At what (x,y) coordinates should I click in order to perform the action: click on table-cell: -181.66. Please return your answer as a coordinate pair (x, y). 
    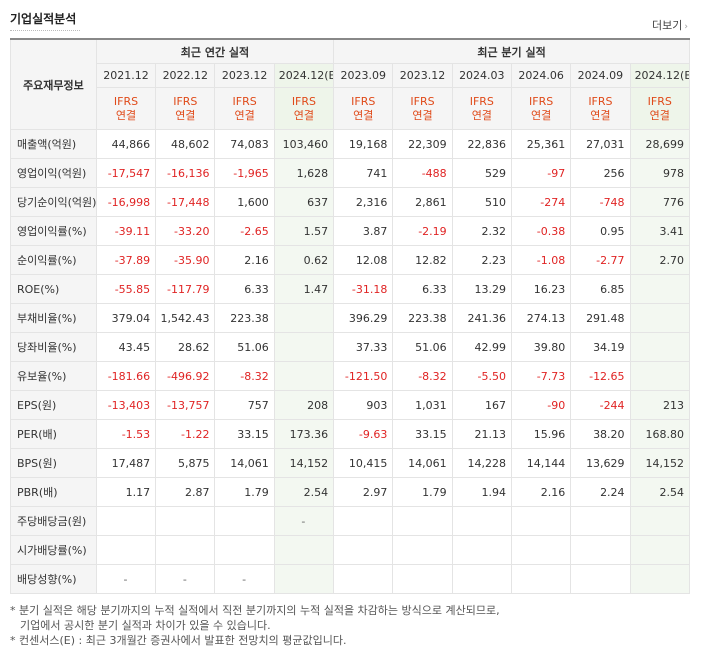
    Looking at the image, I should click on (126, 376).